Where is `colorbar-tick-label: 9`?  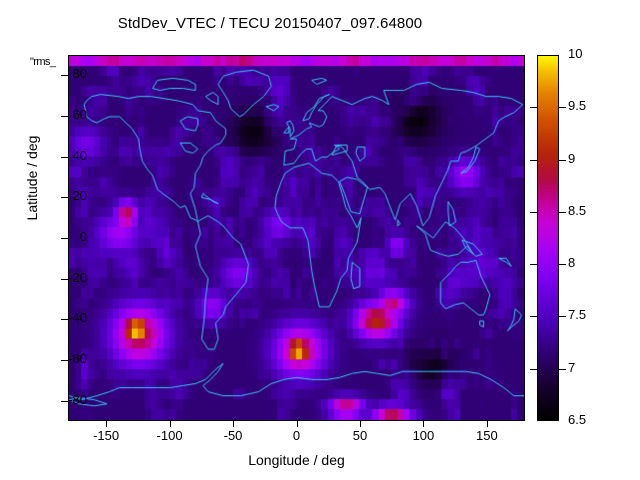 colorbar-tick-label: 9 is located at coordinates (572, 158).